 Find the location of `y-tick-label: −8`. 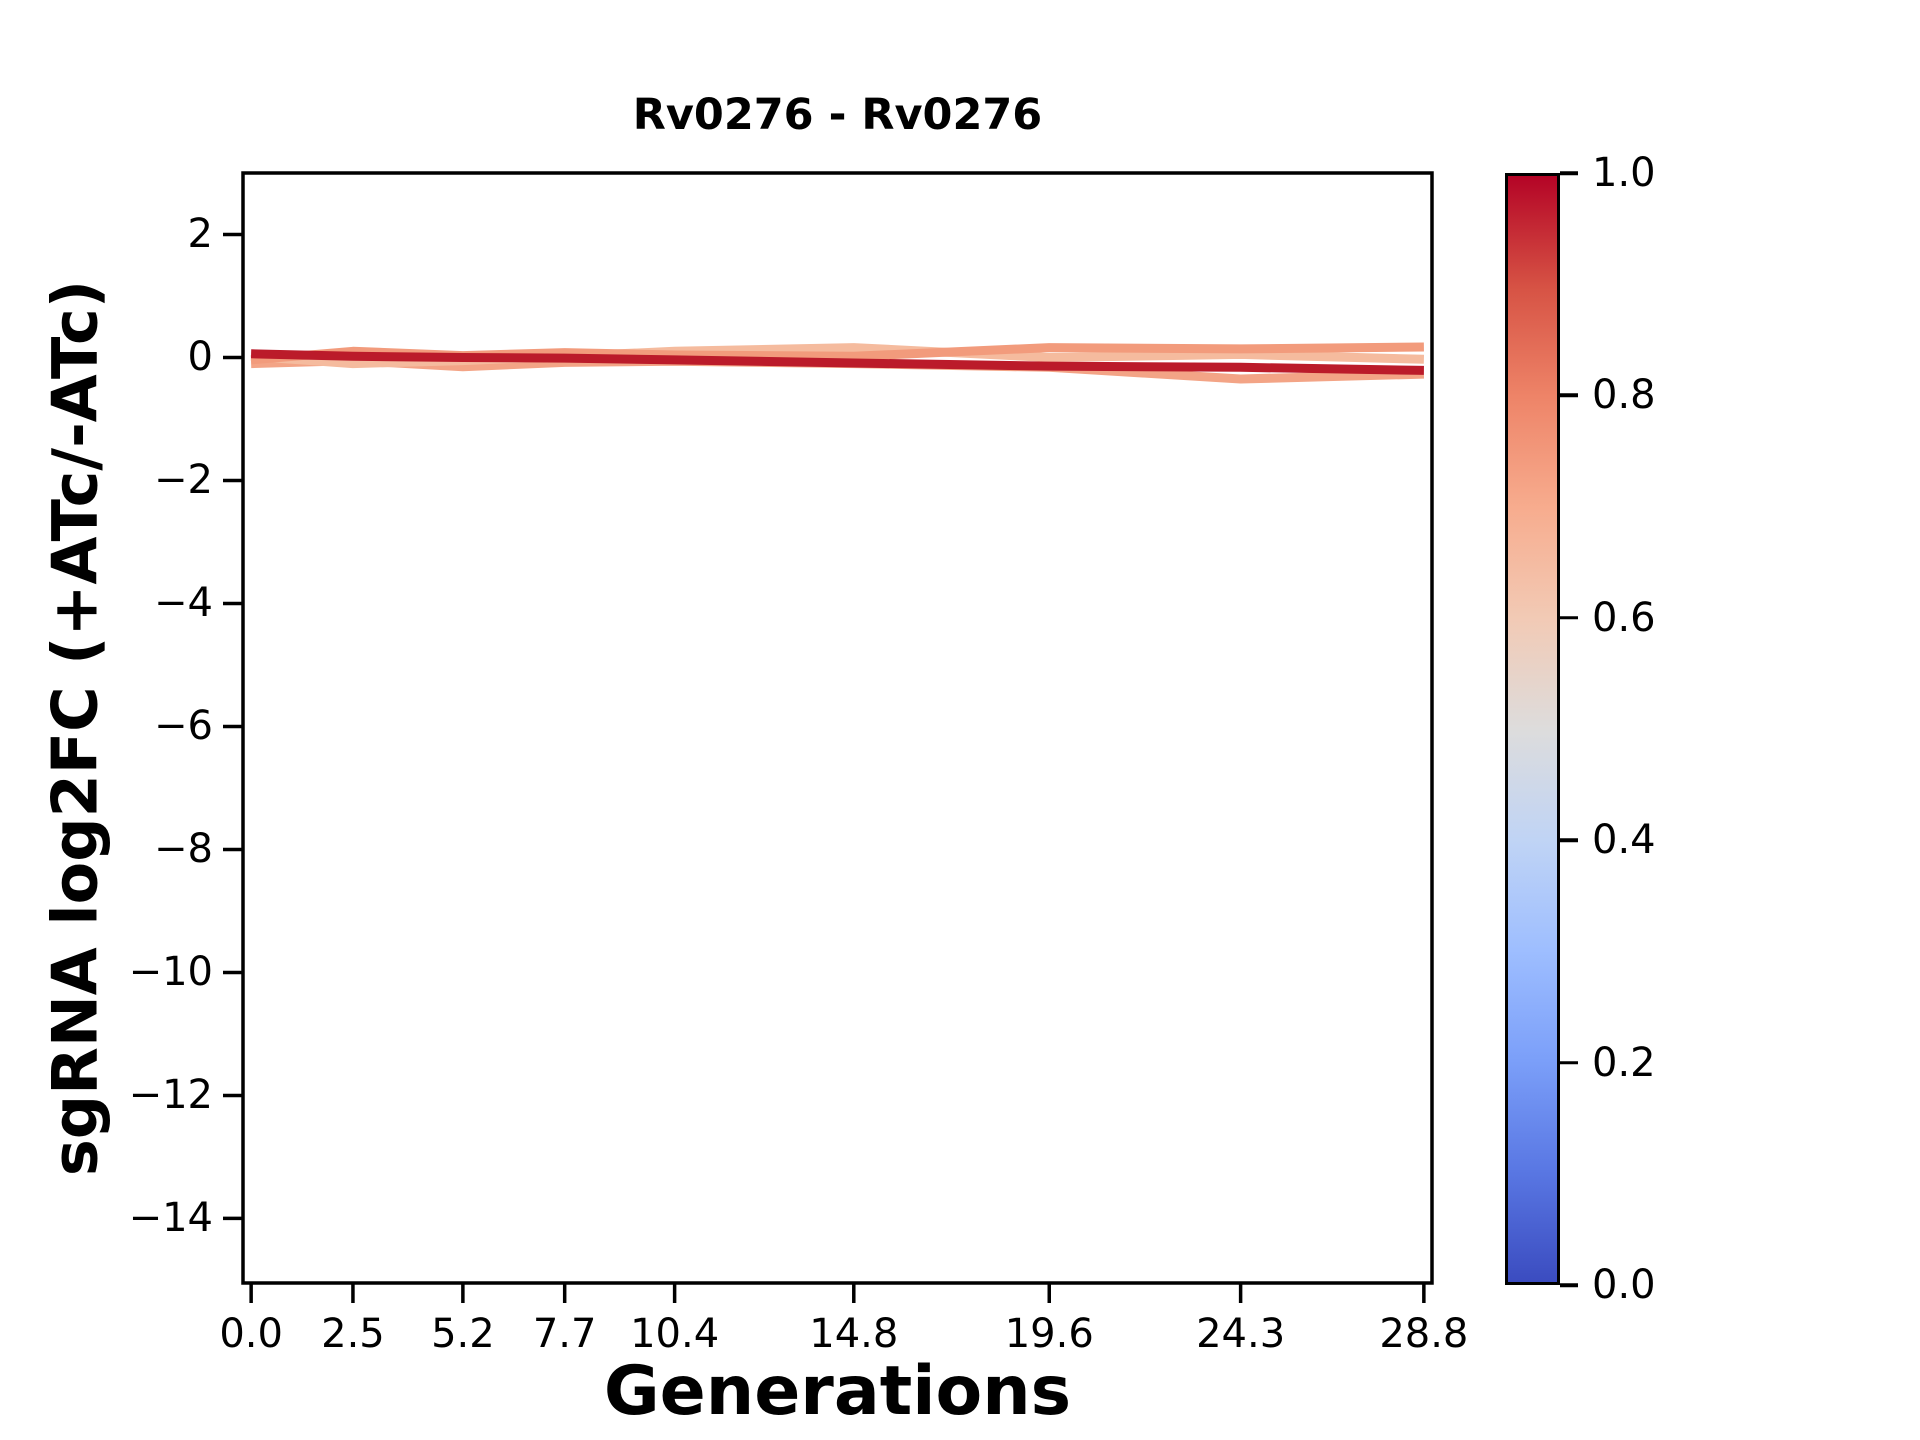

y-tick-label: −8 is located at coordinates (183, 849).